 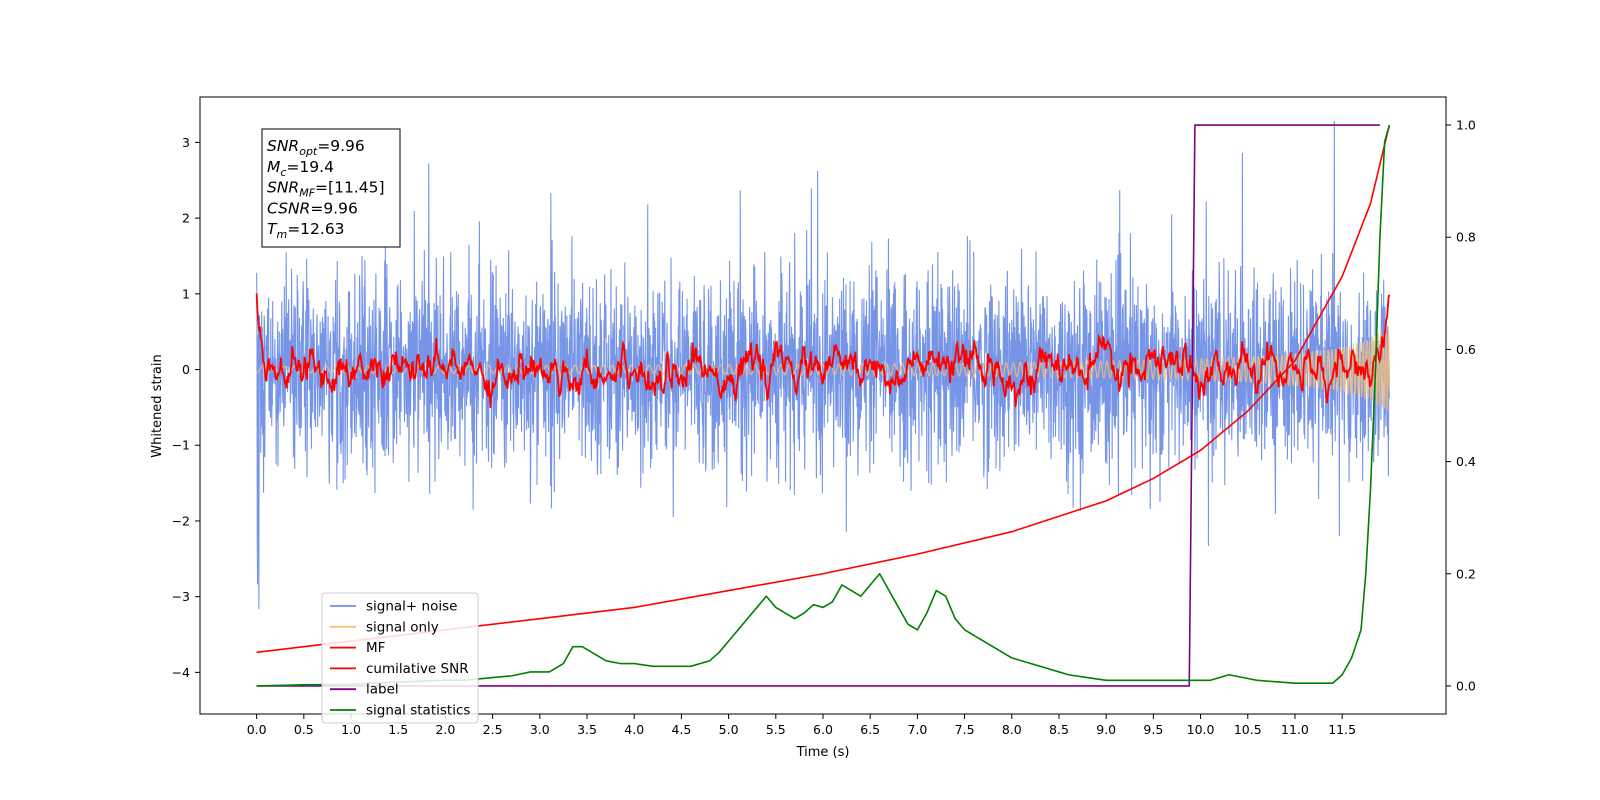 I want to click on y2-tick-label: 0.2, so click(x=1466, y=573).